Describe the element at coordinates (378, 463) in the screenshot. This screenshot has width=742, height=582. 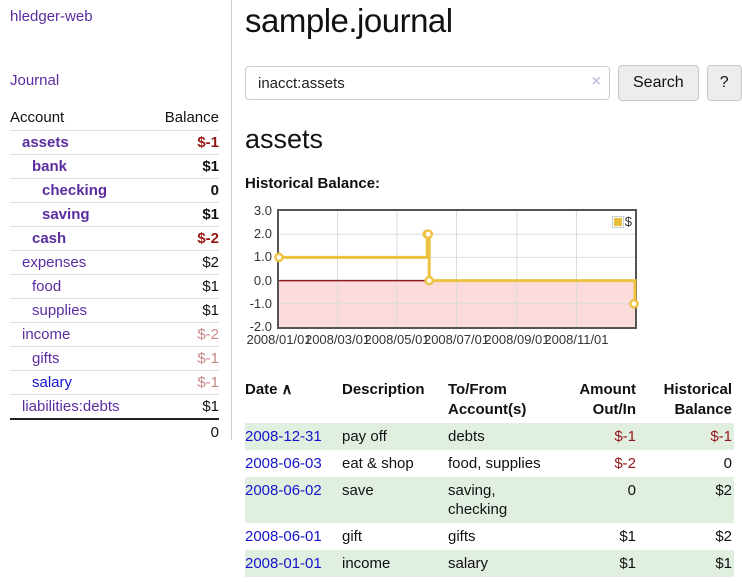
I see `transaction-description: eat & shop` at that location.